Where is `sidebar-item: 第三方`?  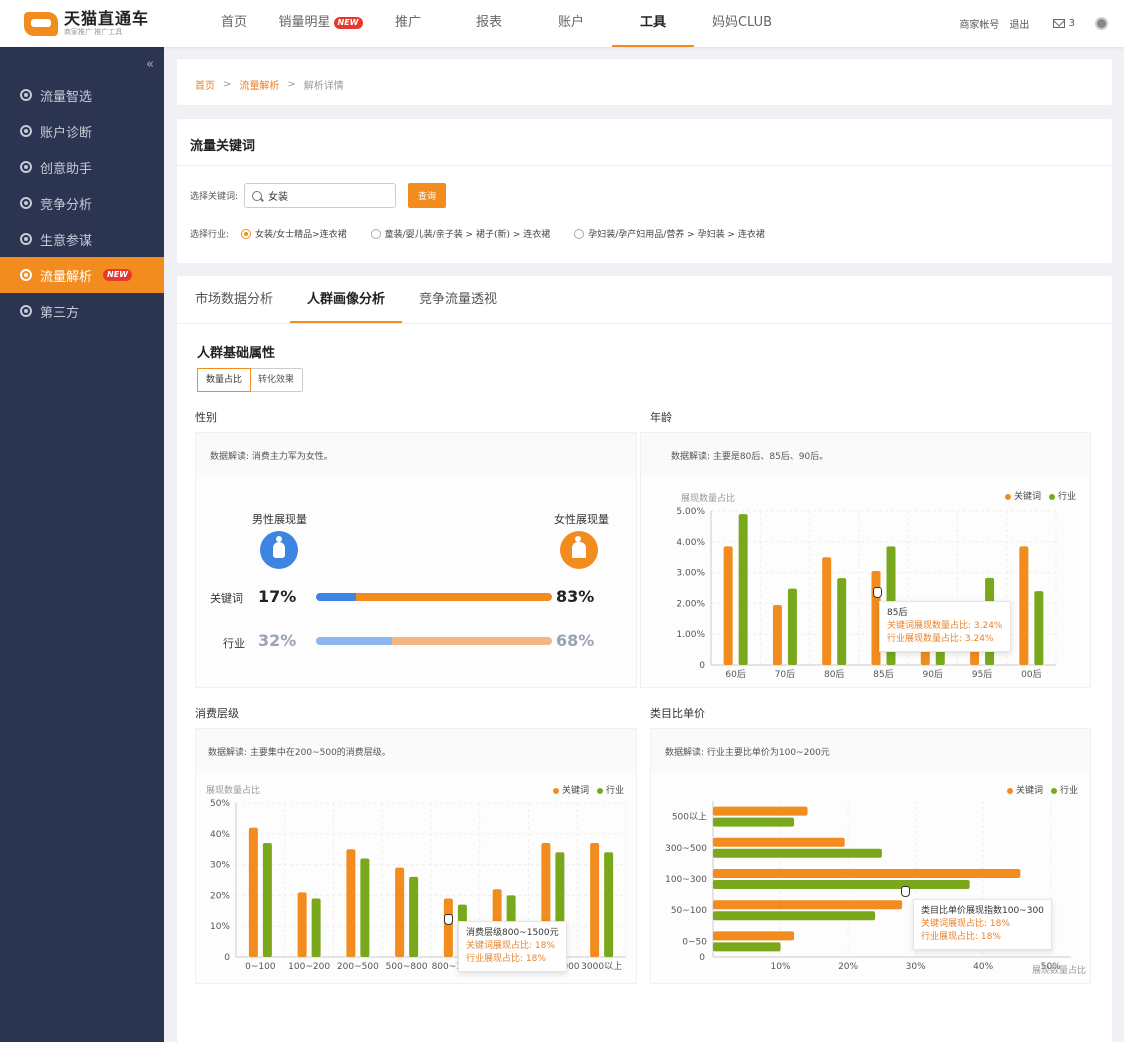 sidebar-item: 第三方 is located at coordinates (82, 311).